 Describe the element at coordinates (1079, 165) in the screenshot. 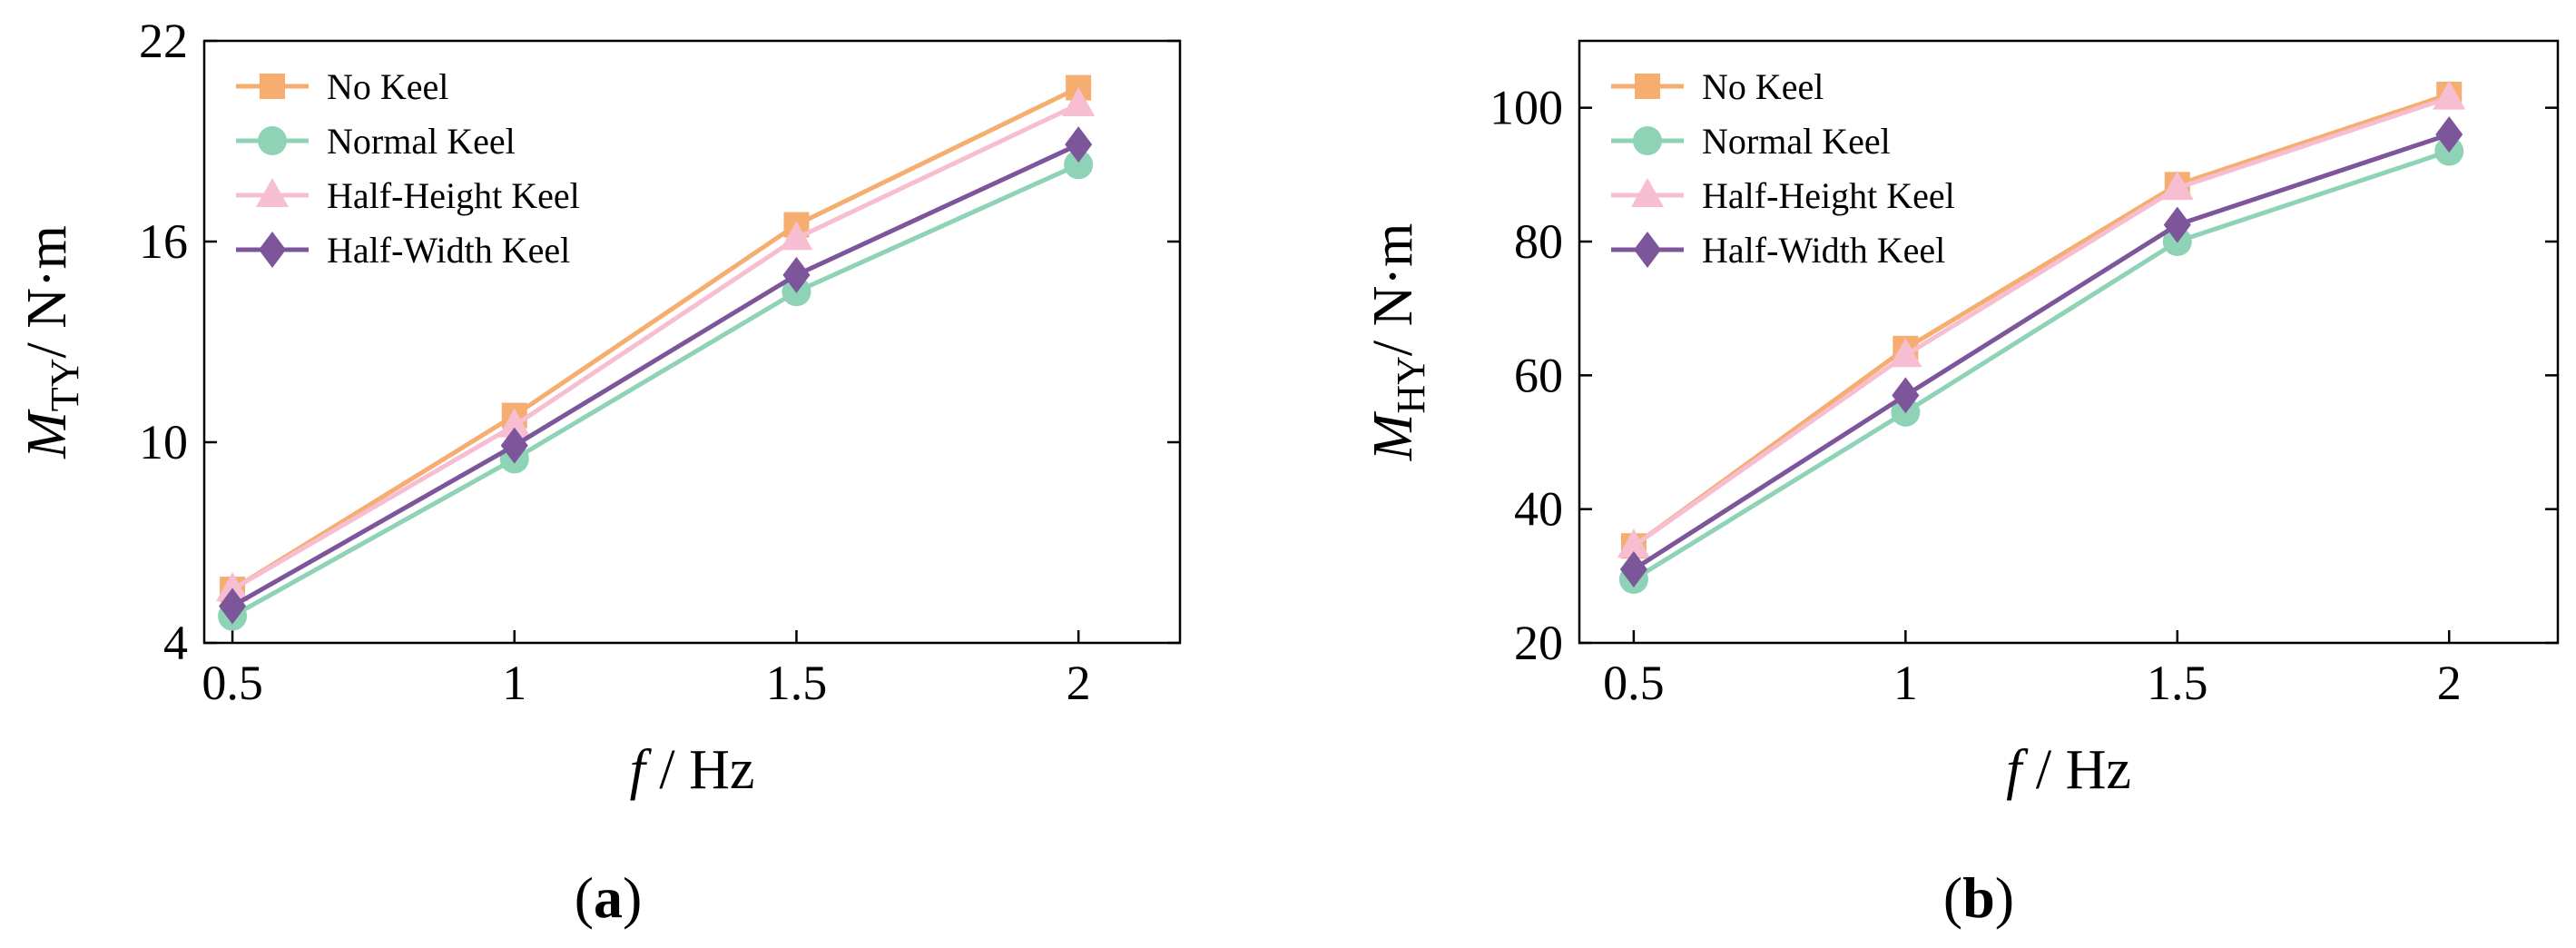

I see `data-point-normal-keel` at that location.